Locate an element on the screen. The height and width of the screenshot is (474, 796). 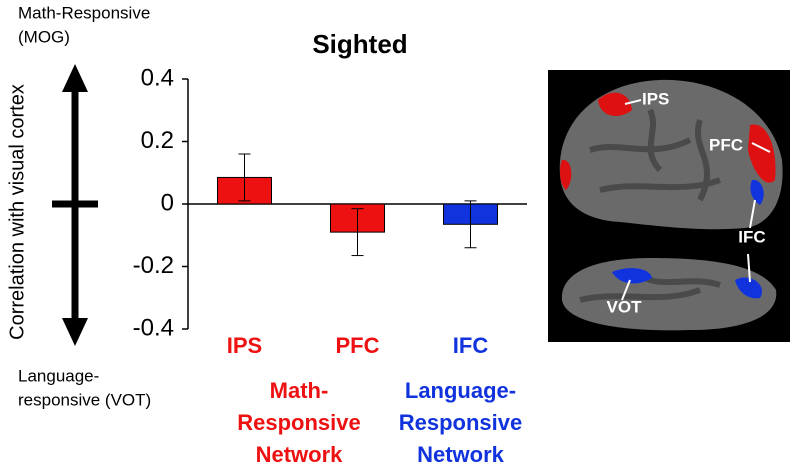
brain-label: IPS is located at coordinates (655, 98).